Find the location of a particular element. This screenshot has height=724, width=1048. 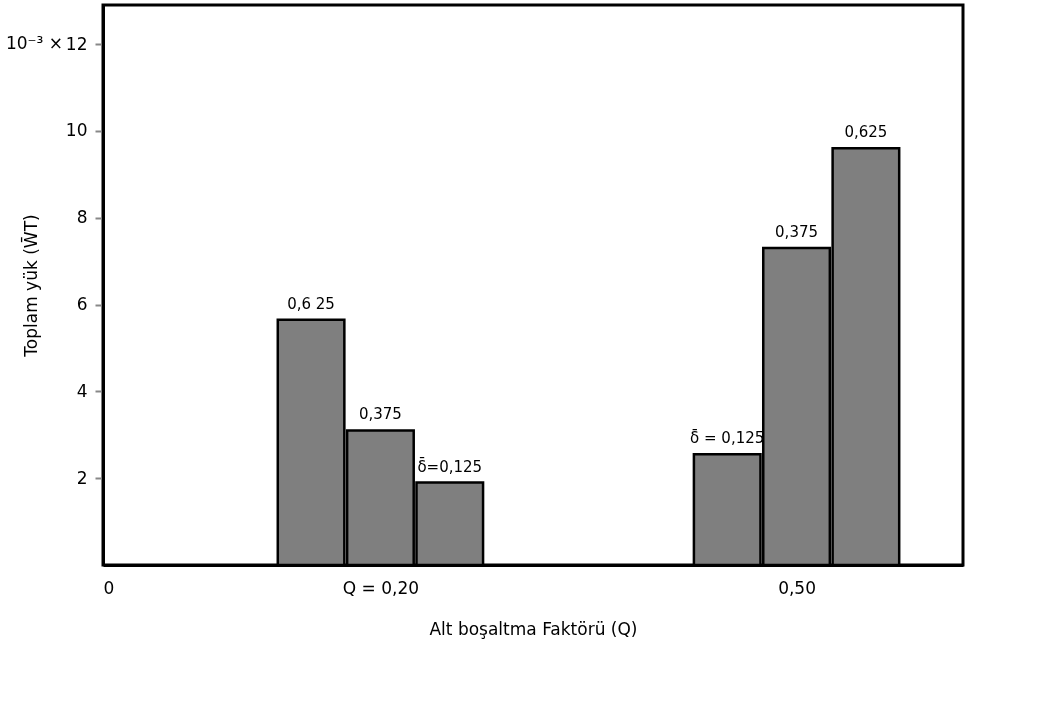

y-tick-label: 6 is located at coordinates (82, 304).